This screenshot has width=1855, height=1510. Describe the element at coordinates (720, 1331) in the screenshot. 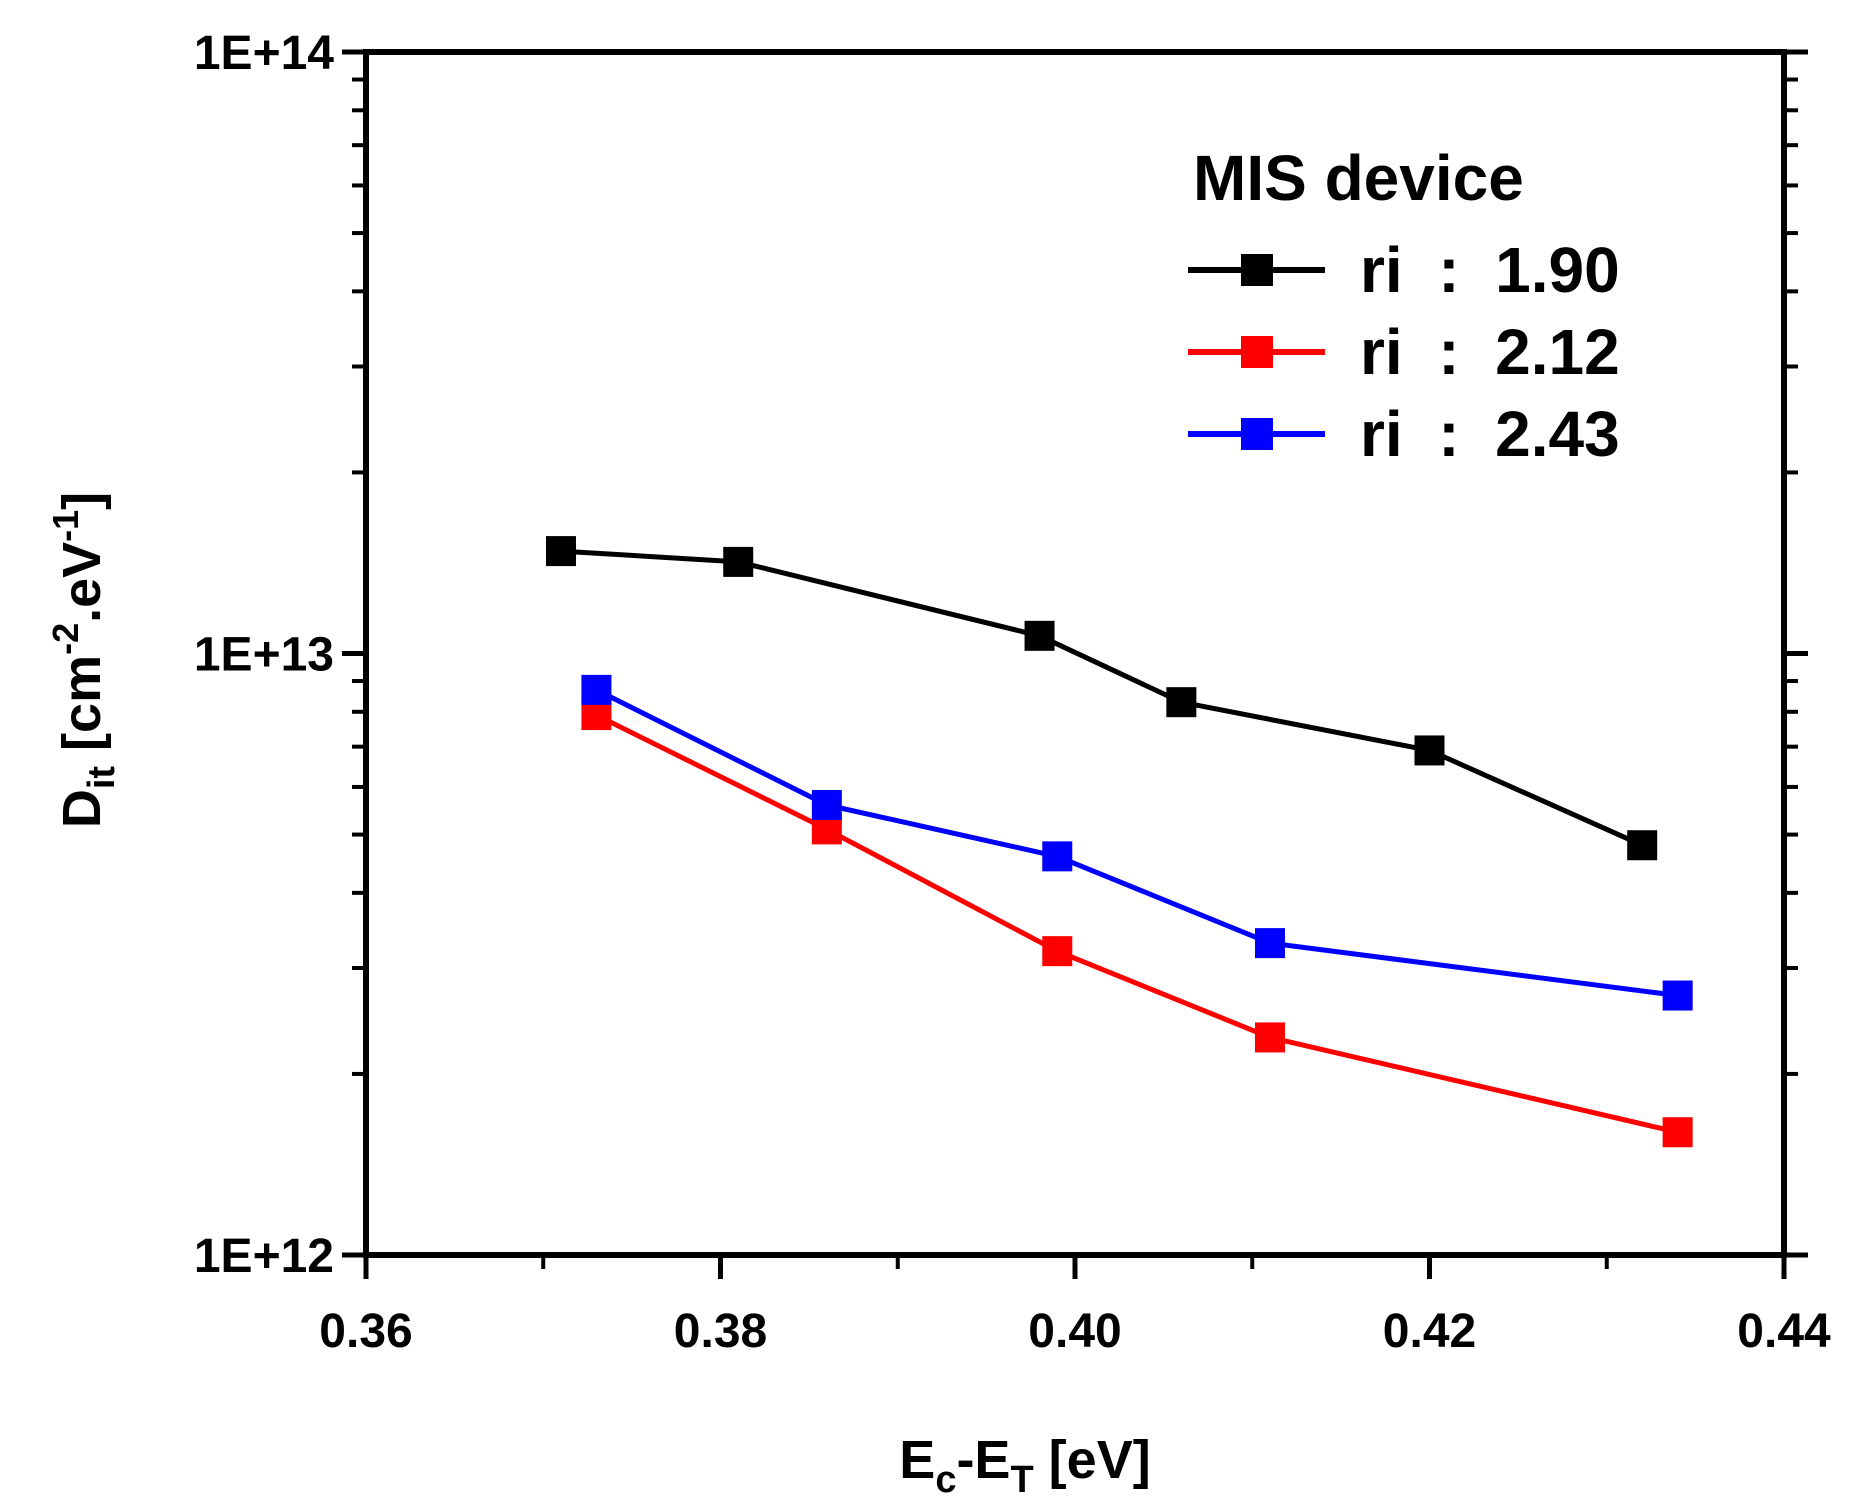

I see `x-tick-label: 0.38` at that location.